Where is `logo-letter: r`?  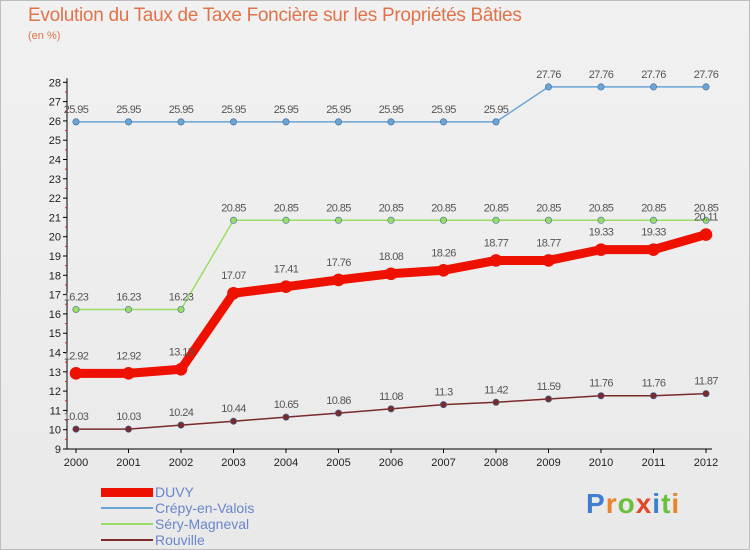 logo-letter: r is located at coordinates (611, 503).